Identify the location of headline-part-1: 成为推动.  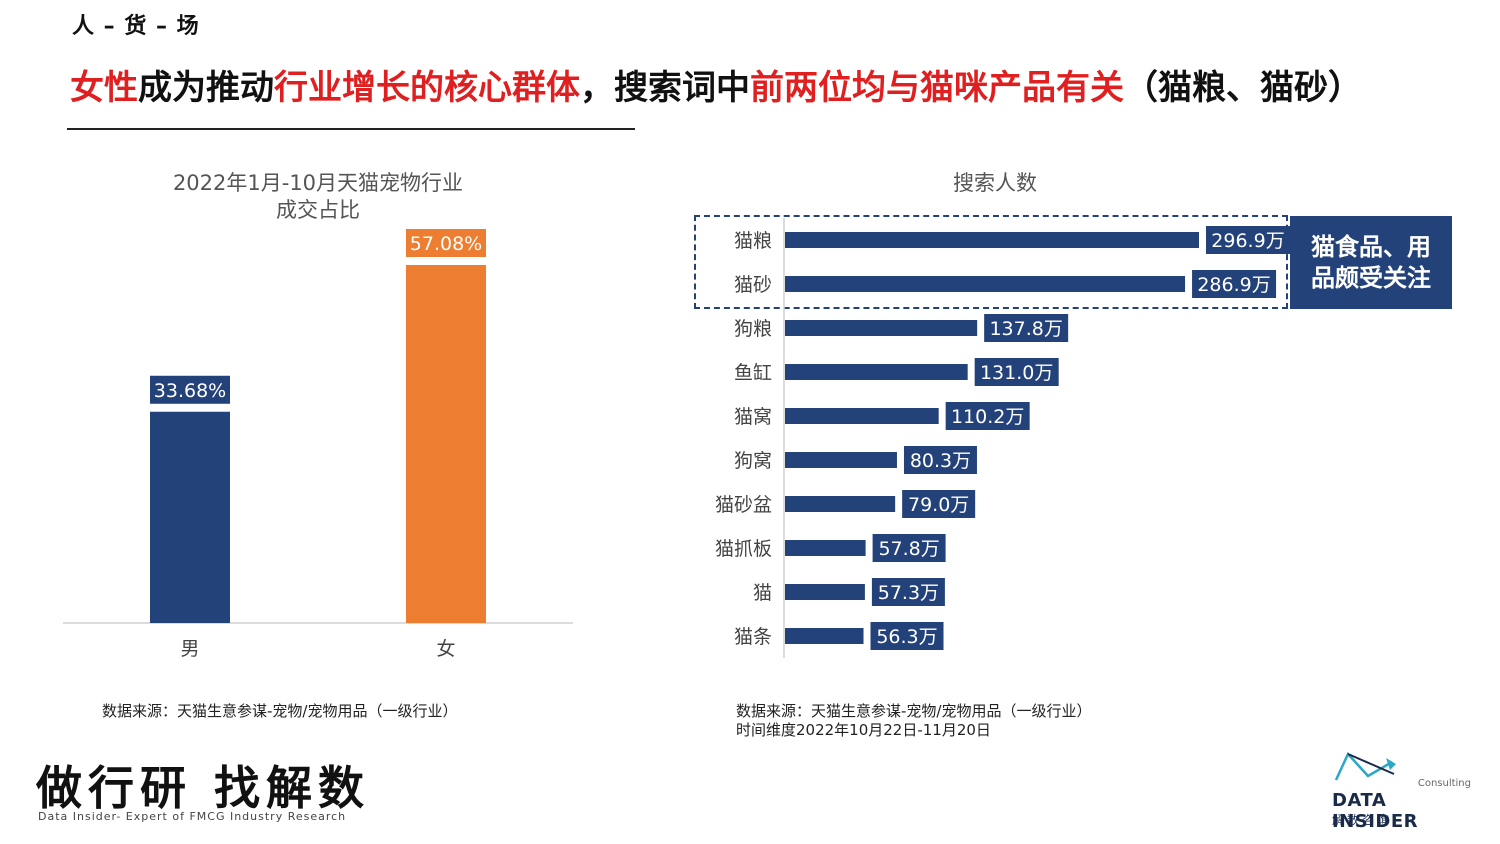
(206, 88).